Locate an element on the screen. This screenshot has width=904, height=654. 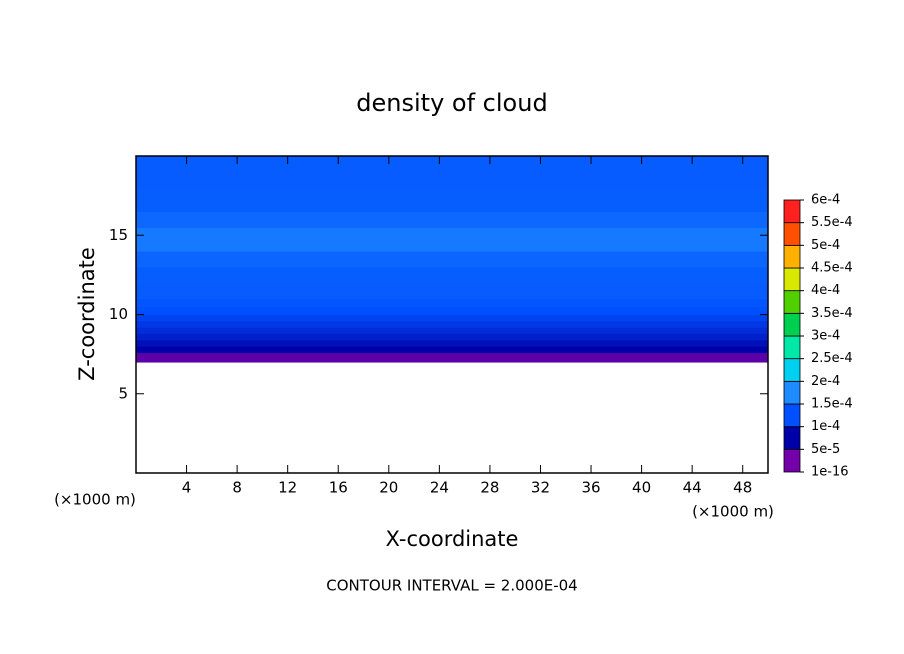
y-tick-label: 5 is located at coordinates (123, 393).